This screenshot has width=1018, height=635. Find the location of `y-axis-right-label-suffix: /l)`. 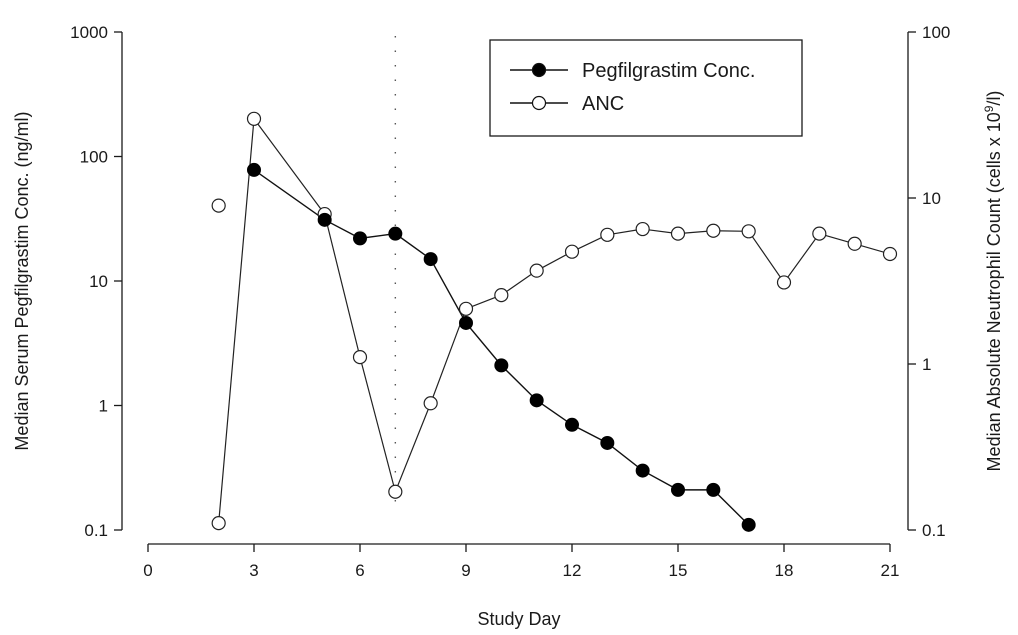

y-axis-right-label-suffix: /l) is located at coordinates (994, 98).